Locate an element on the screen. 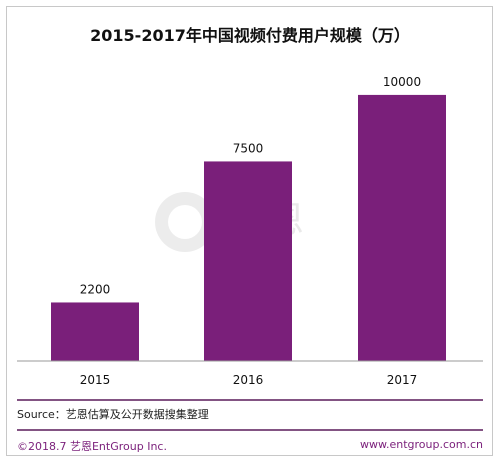 This screenshot has width=500, height=463. data-label-2016: 7500 is located at coordinates (248, 148).